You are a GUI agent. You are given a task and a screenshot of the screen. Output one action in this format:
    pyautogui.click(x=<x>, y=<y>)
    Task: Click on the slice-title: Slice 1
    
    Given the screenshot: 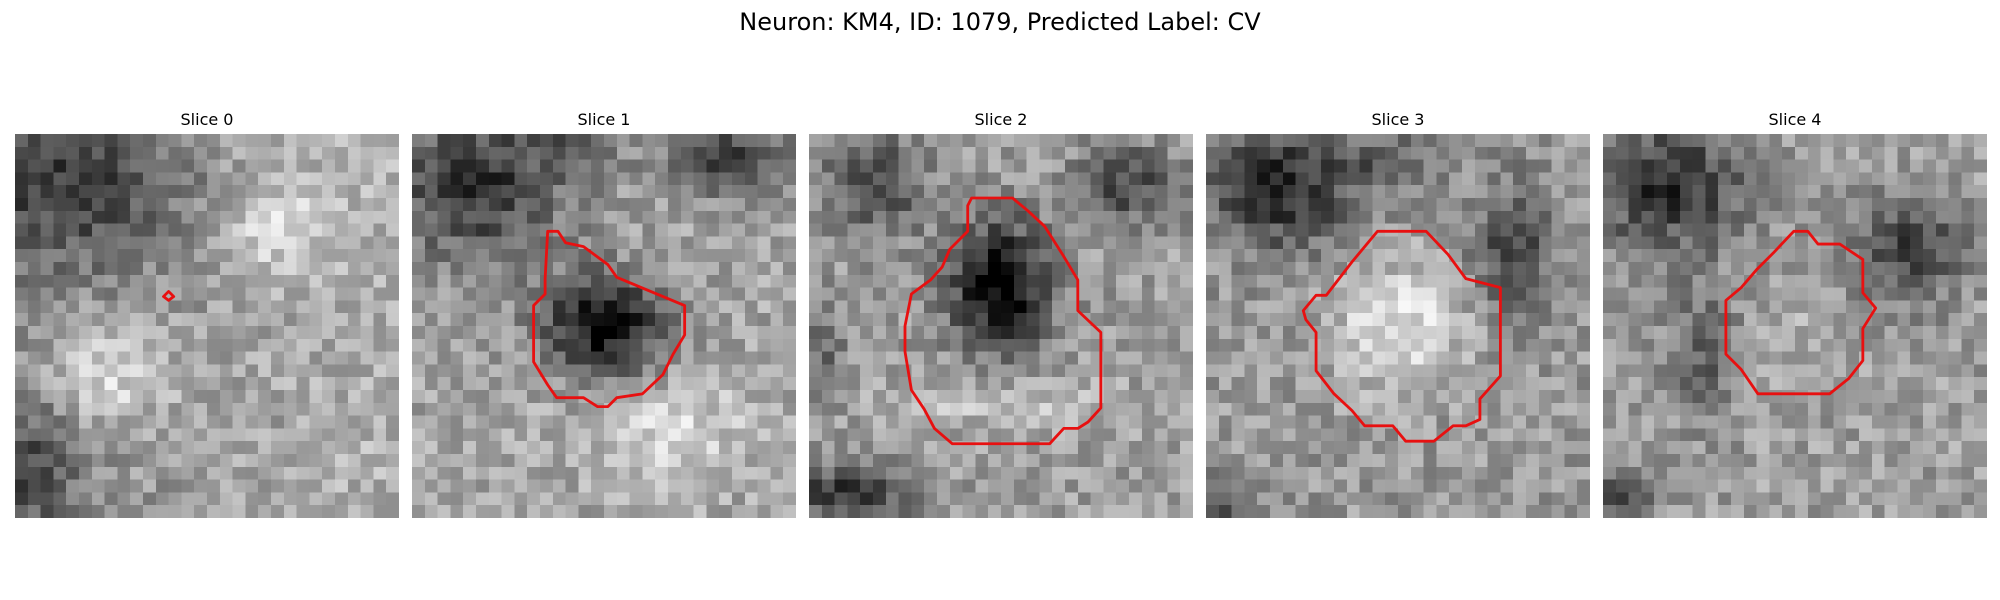 What is the action you would take?
    pyautogui.click(x=604, y=119)
    